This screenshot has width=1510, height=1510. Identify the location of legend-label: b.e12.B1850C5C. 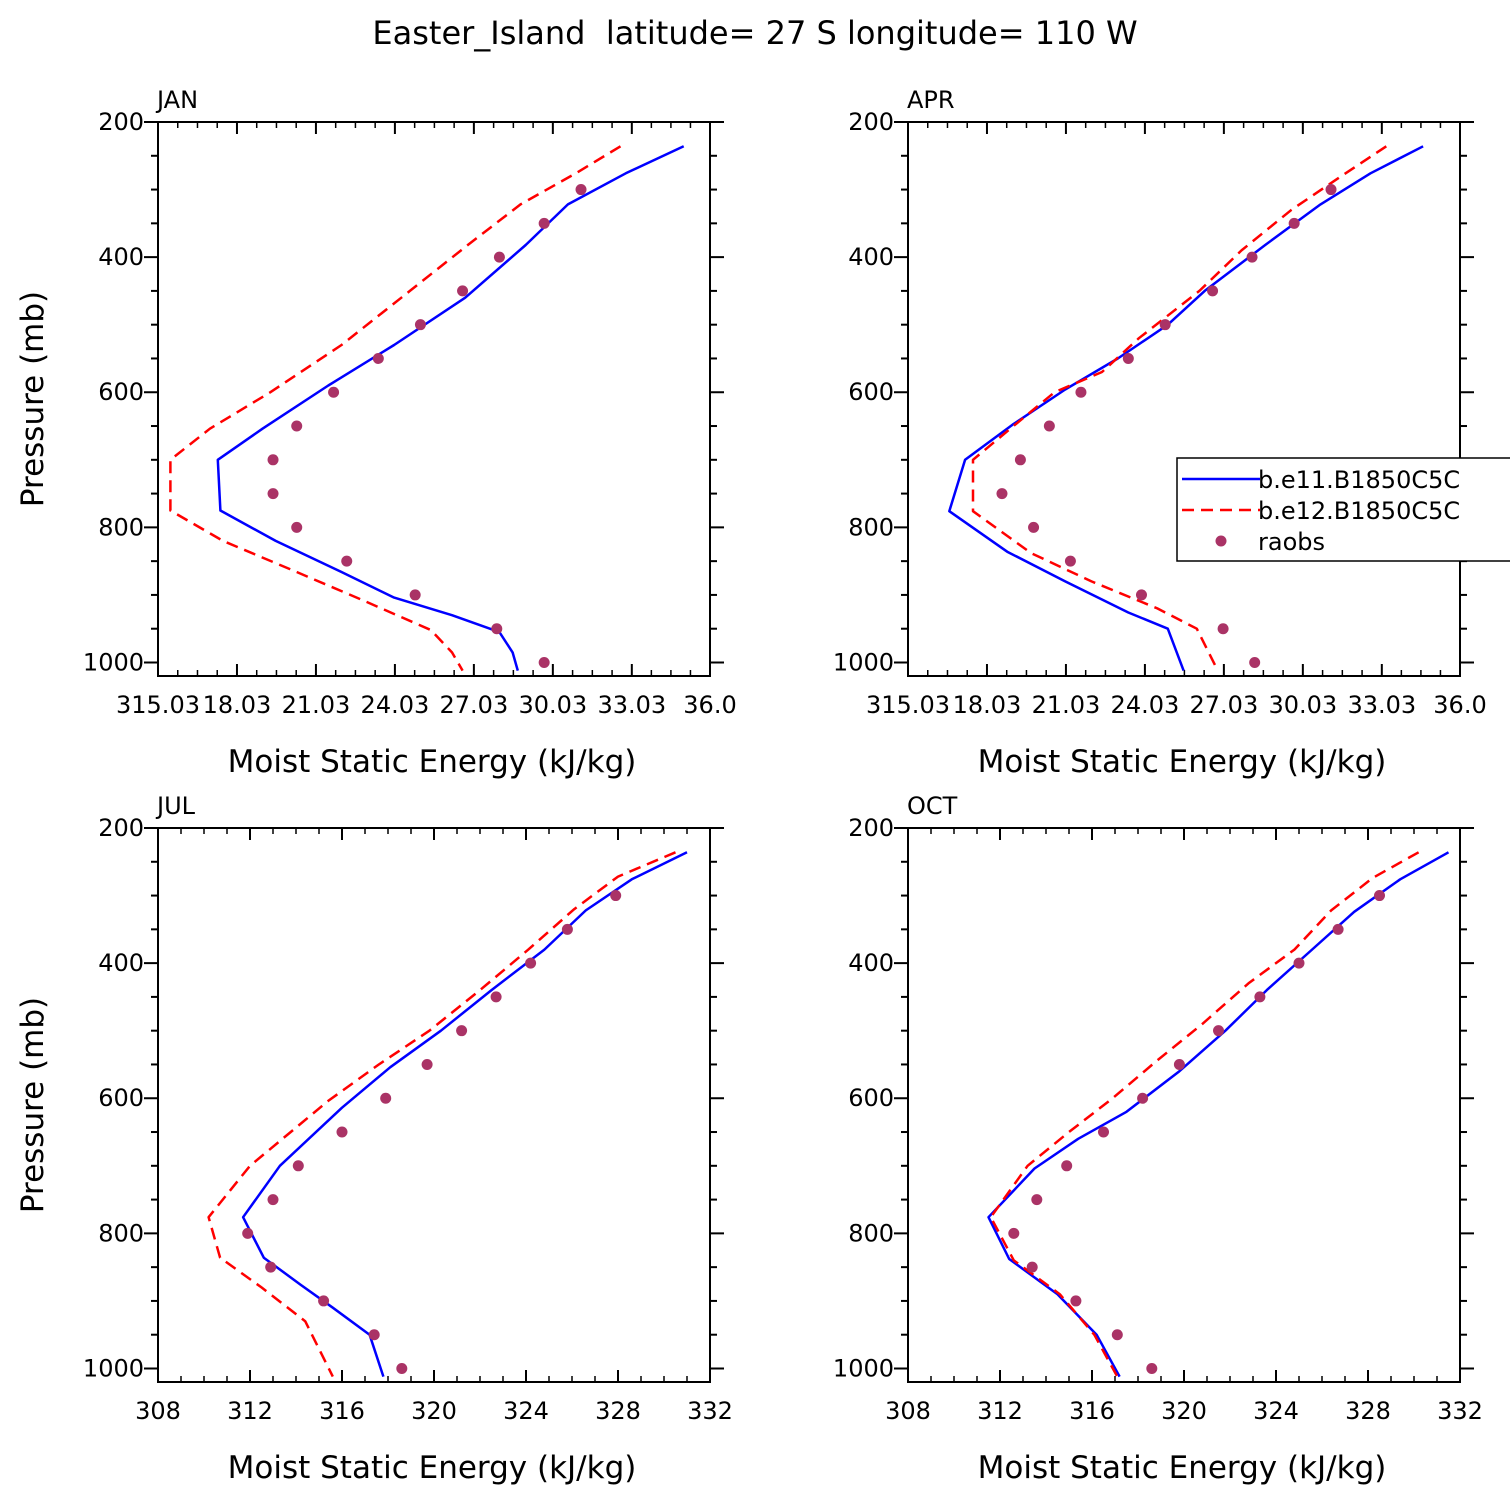
(1359, 511).